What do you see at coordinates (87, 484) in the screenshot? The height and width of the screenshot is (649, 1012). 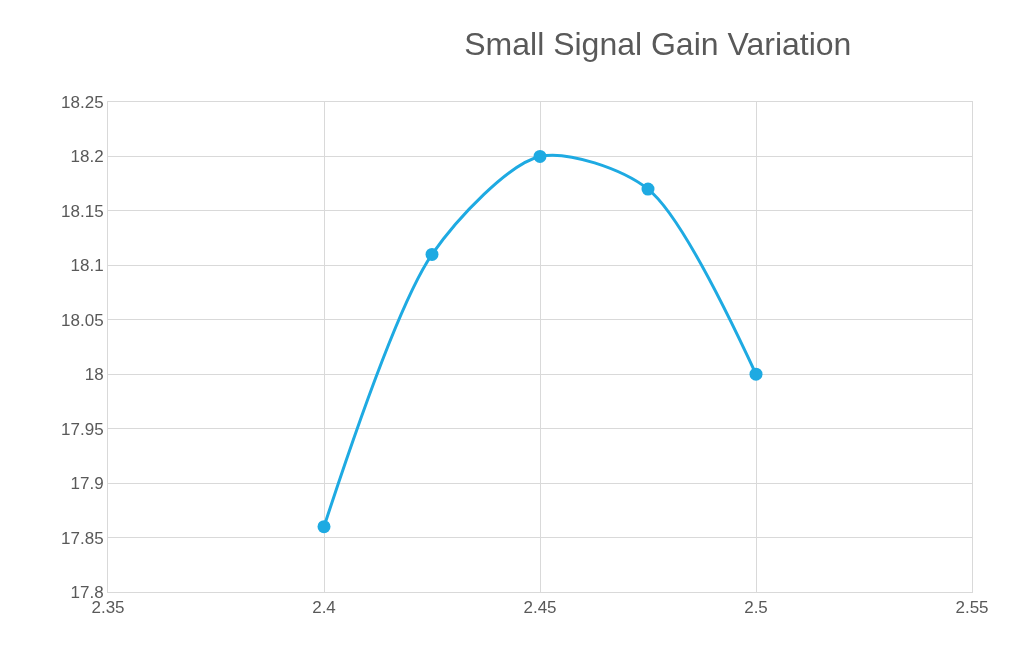 I see `y-tick-label: 17.9` at bounding box center [87, 484].